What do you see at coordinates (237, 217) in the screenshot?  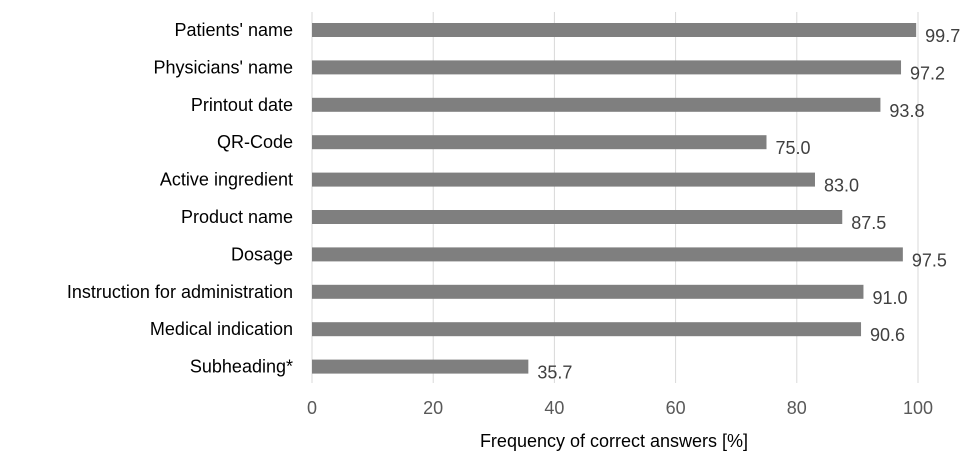 I see `category-label-5: Product name` at bounding box center [237, 217].